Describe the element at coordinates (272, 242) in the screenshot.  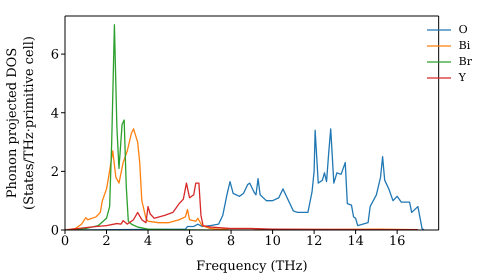
I see `x-tick-label: 10` at that location.